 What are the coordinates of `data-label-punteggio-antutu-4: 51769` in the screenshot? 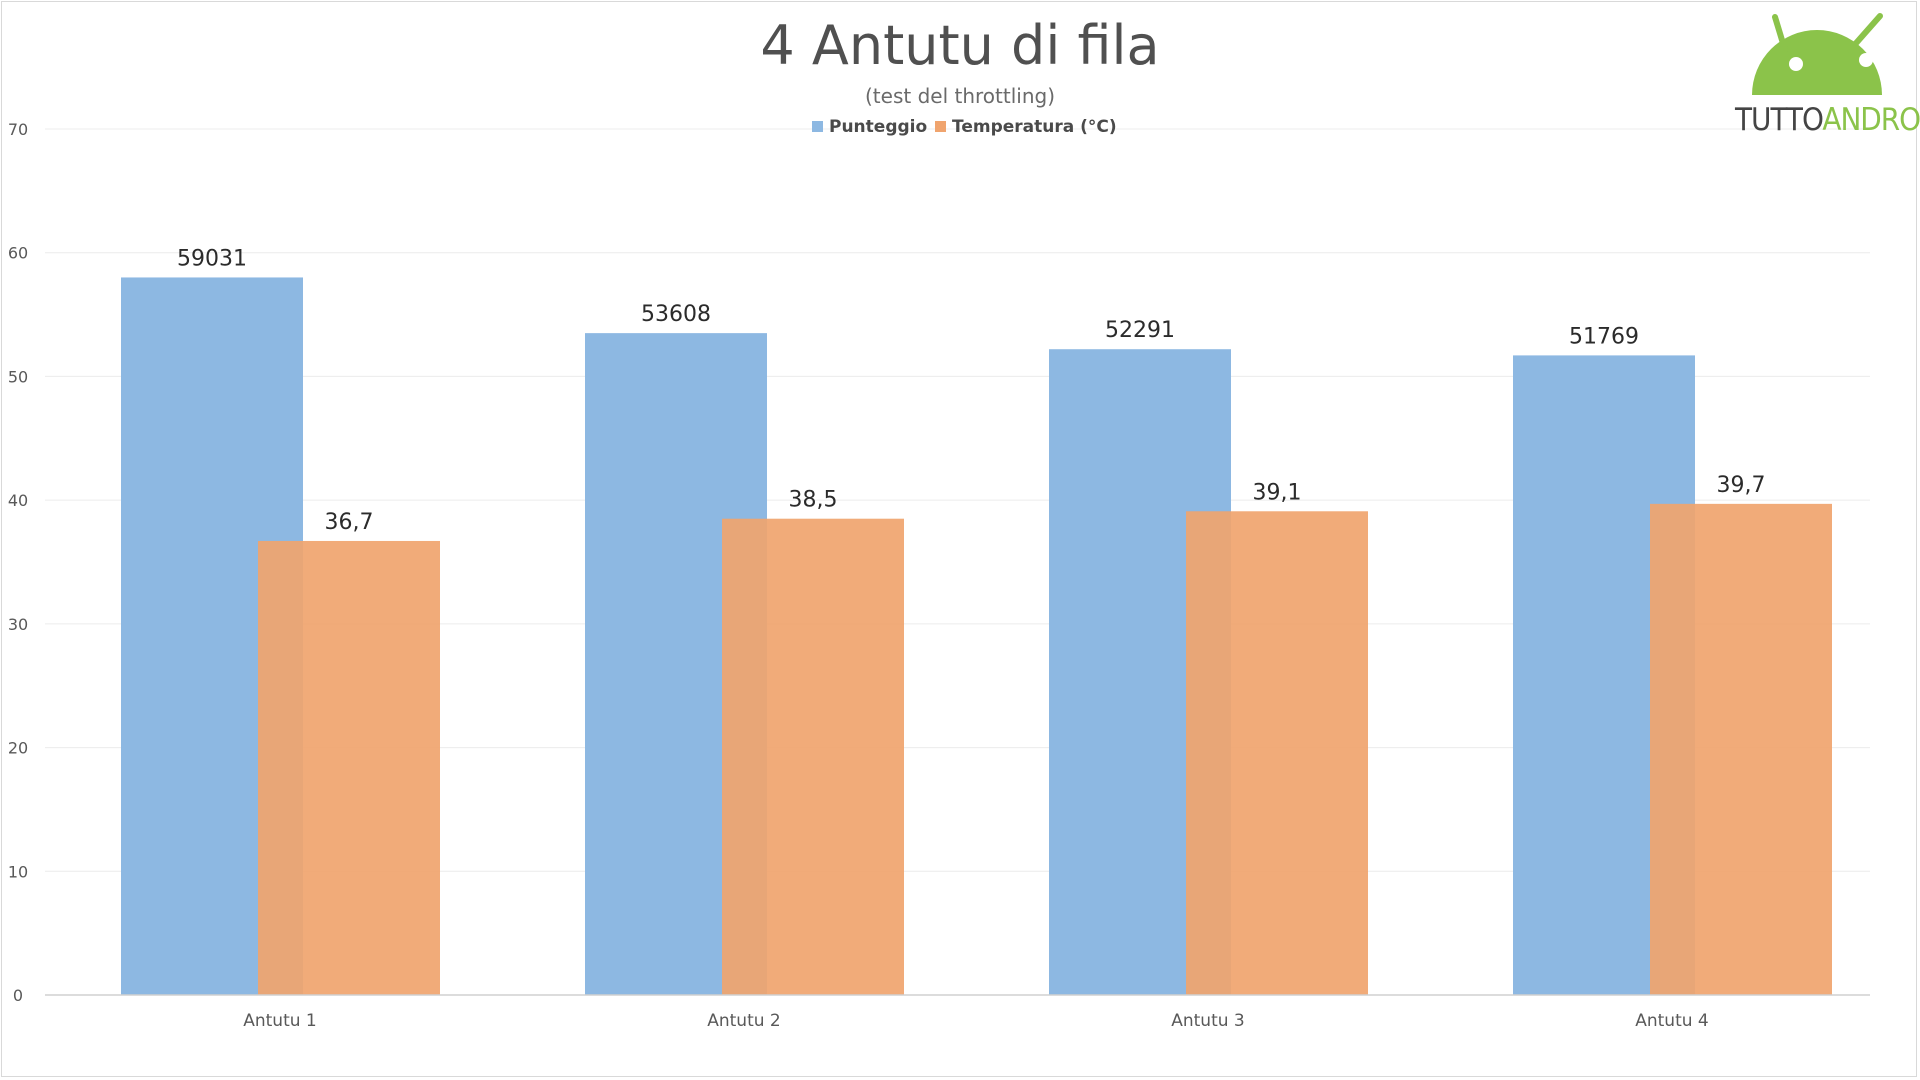 It's located at (1604, 336).